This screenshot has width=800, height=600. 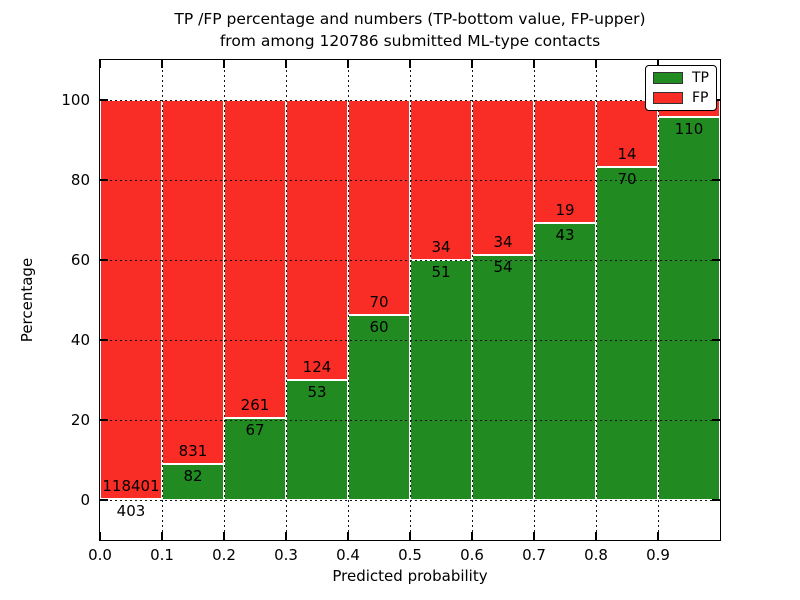 I want to click on fp-count-label: 70, so click(x=379, y=302).